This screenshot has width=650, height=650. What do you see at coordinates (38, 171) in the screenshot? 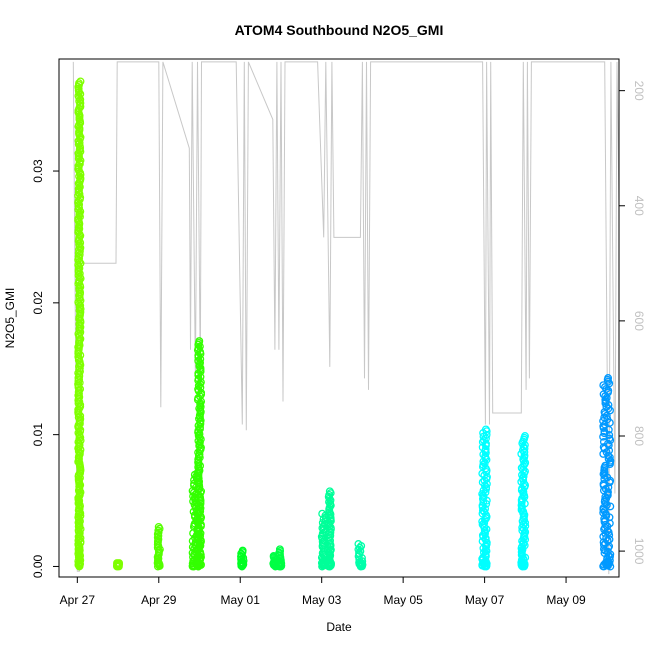
I see `y-tick-label: 0.03` at bounding box center [38, 171].